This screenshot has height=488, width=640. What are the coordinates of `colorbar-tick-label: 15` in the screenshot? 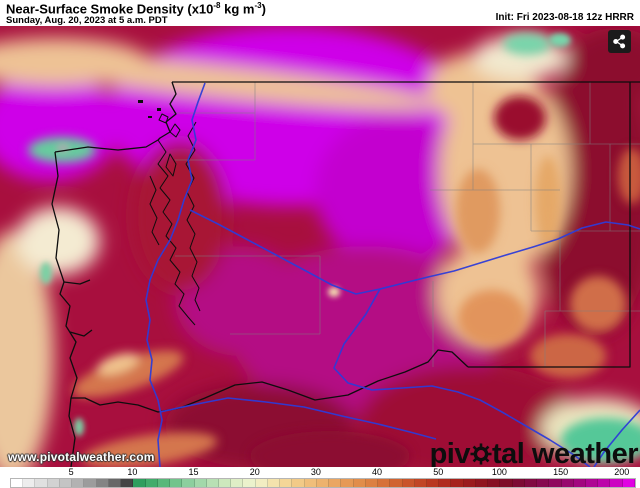 It's located at (193, 472).